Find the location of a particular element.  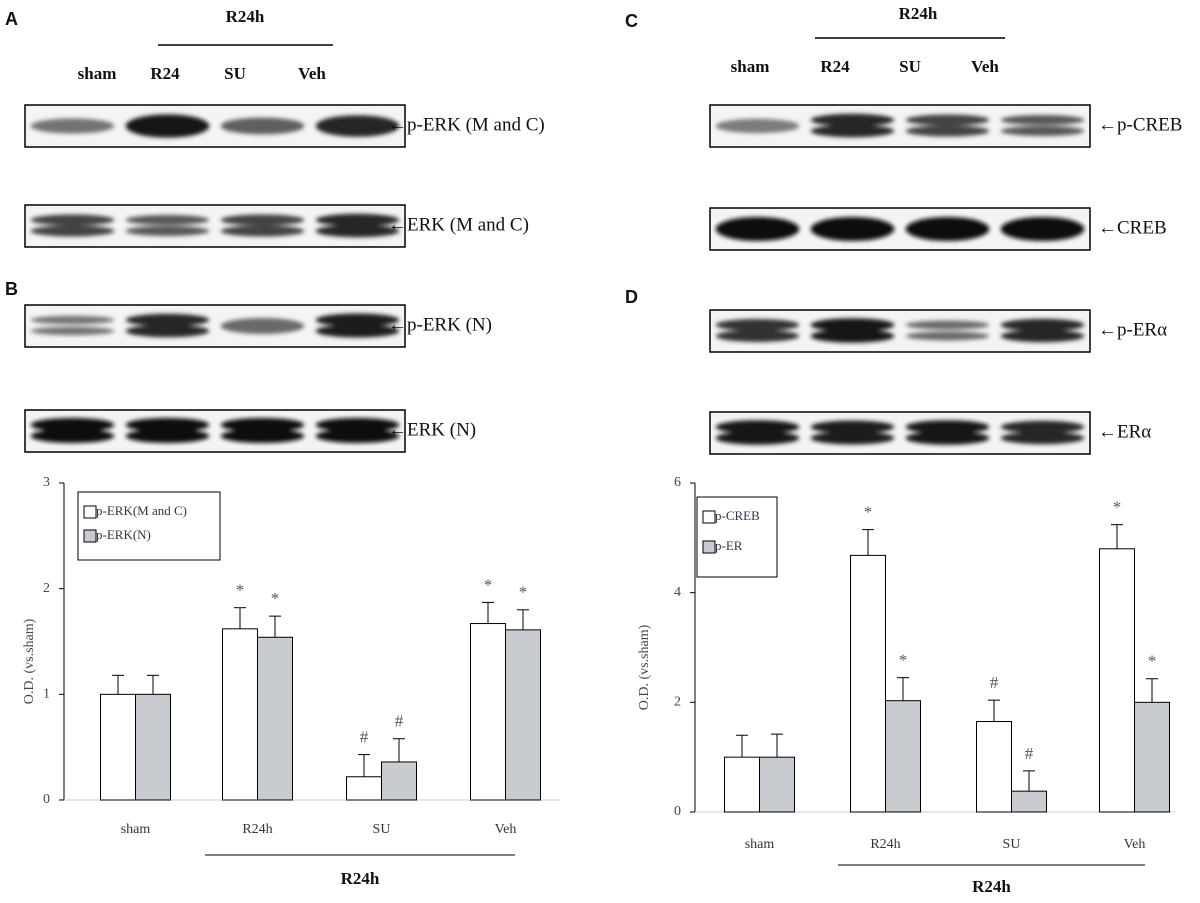

legend-label: p-CREB is located at coordinates (737, 515).